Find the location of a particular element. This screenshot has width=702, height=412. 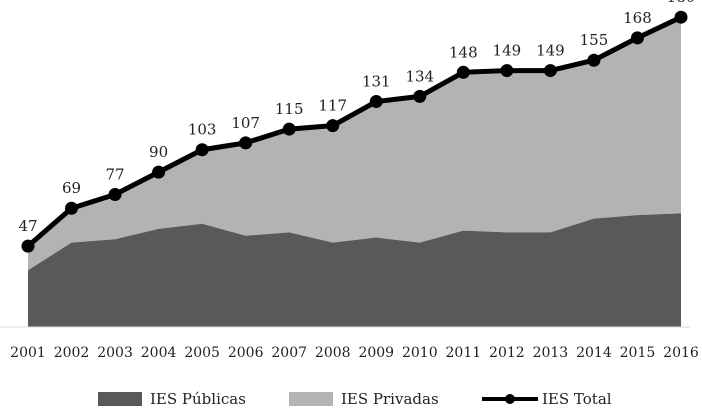

x-tick-label-2013: 2013 is located at coordinates (551, 353).